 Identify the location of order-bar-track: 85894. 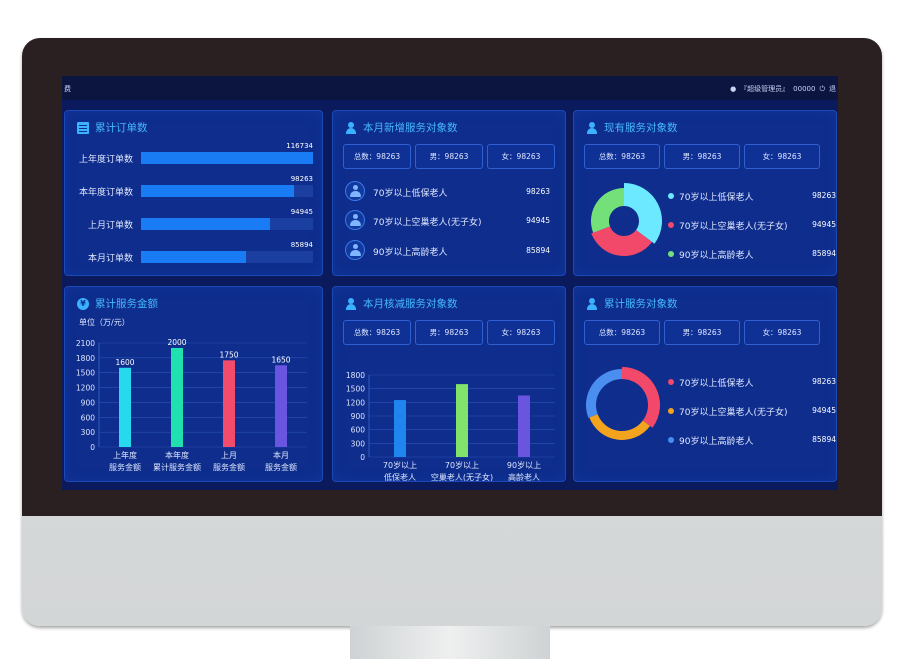
(227, 252).